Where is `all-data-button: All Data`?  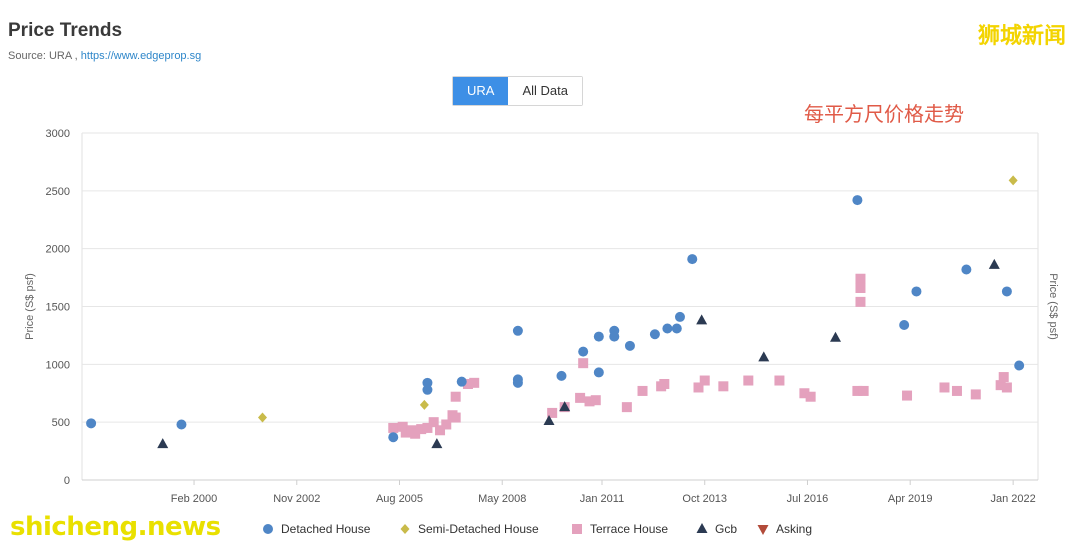 all-data-button: All Data is located at coordinates (545, 91).